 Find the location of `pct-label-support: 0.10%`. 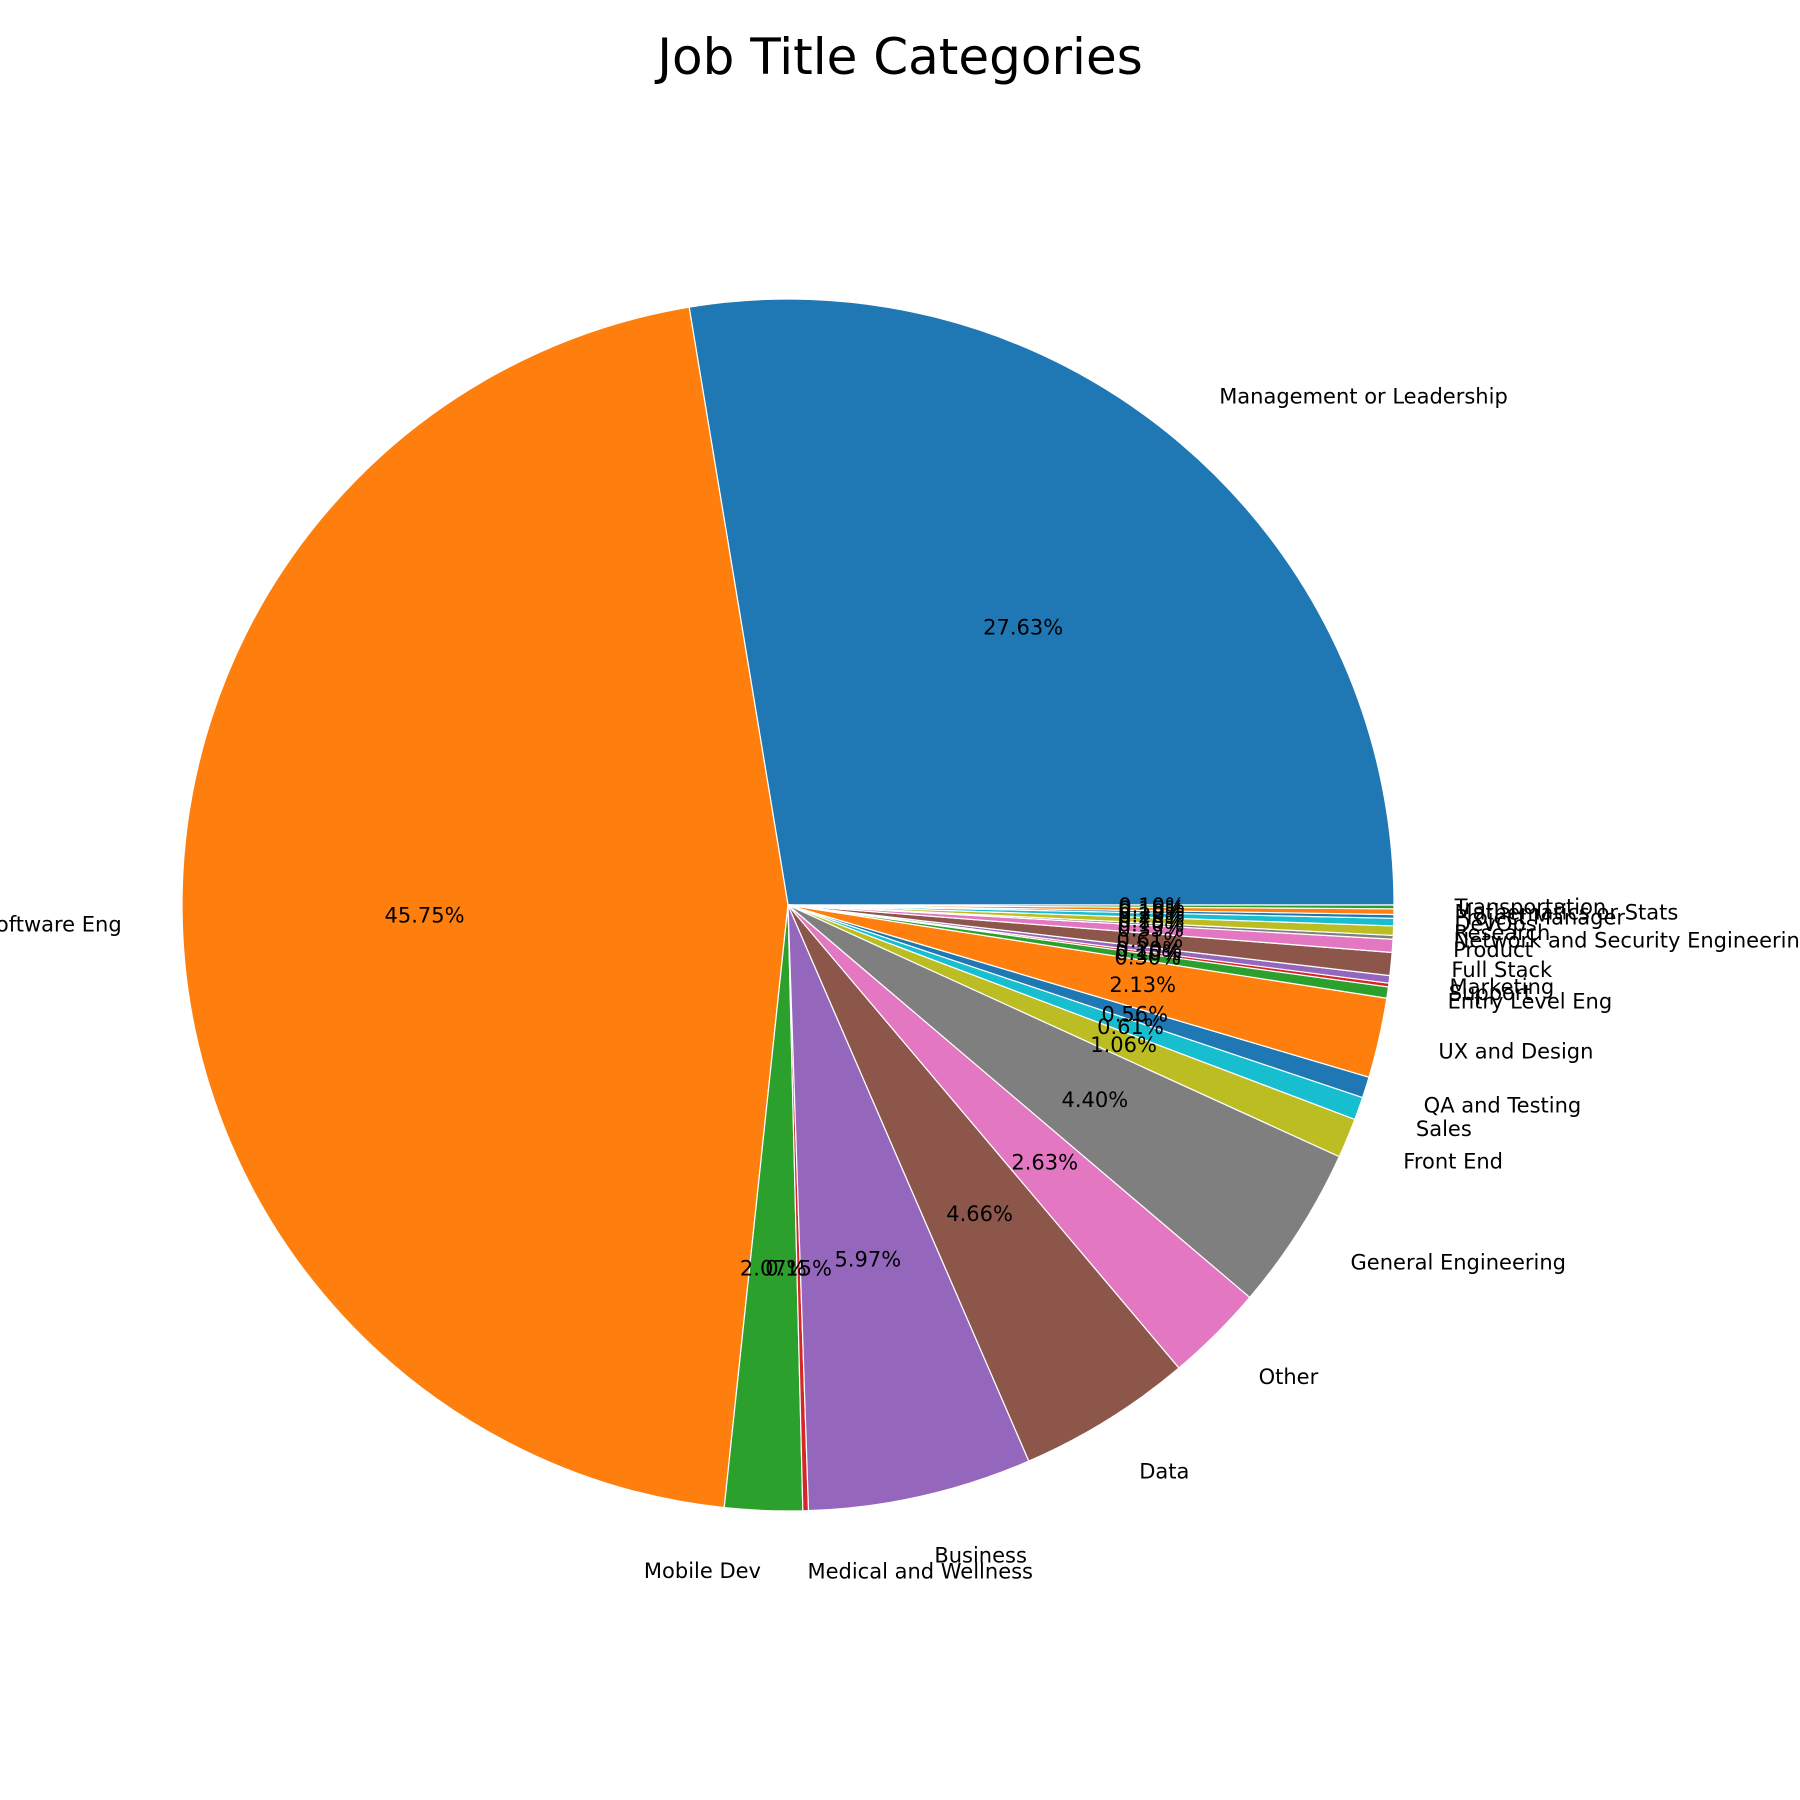

pct-label-support: 0.10% is located at coordinates (1148, 953).